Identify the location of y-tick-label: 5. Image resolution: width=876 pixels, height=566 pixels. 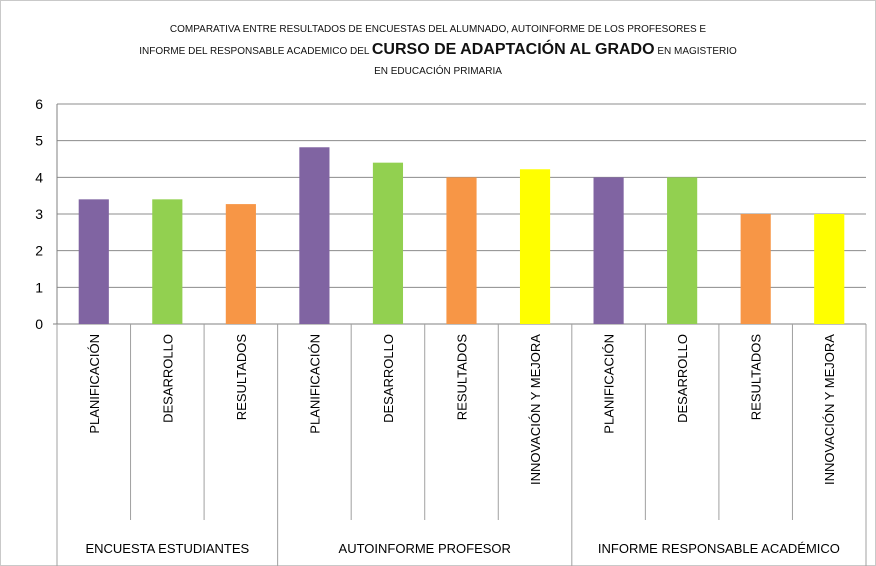
(39, 141).